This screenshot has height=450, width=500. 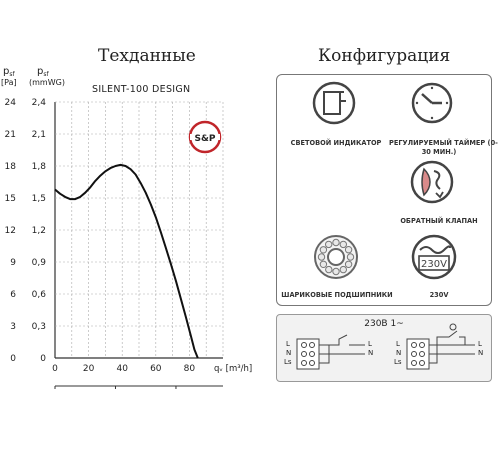 What do you see at coordinates (370, 344) in the screenshot?
I see `line-label-l-left: L` at bounding box center [370, 344].